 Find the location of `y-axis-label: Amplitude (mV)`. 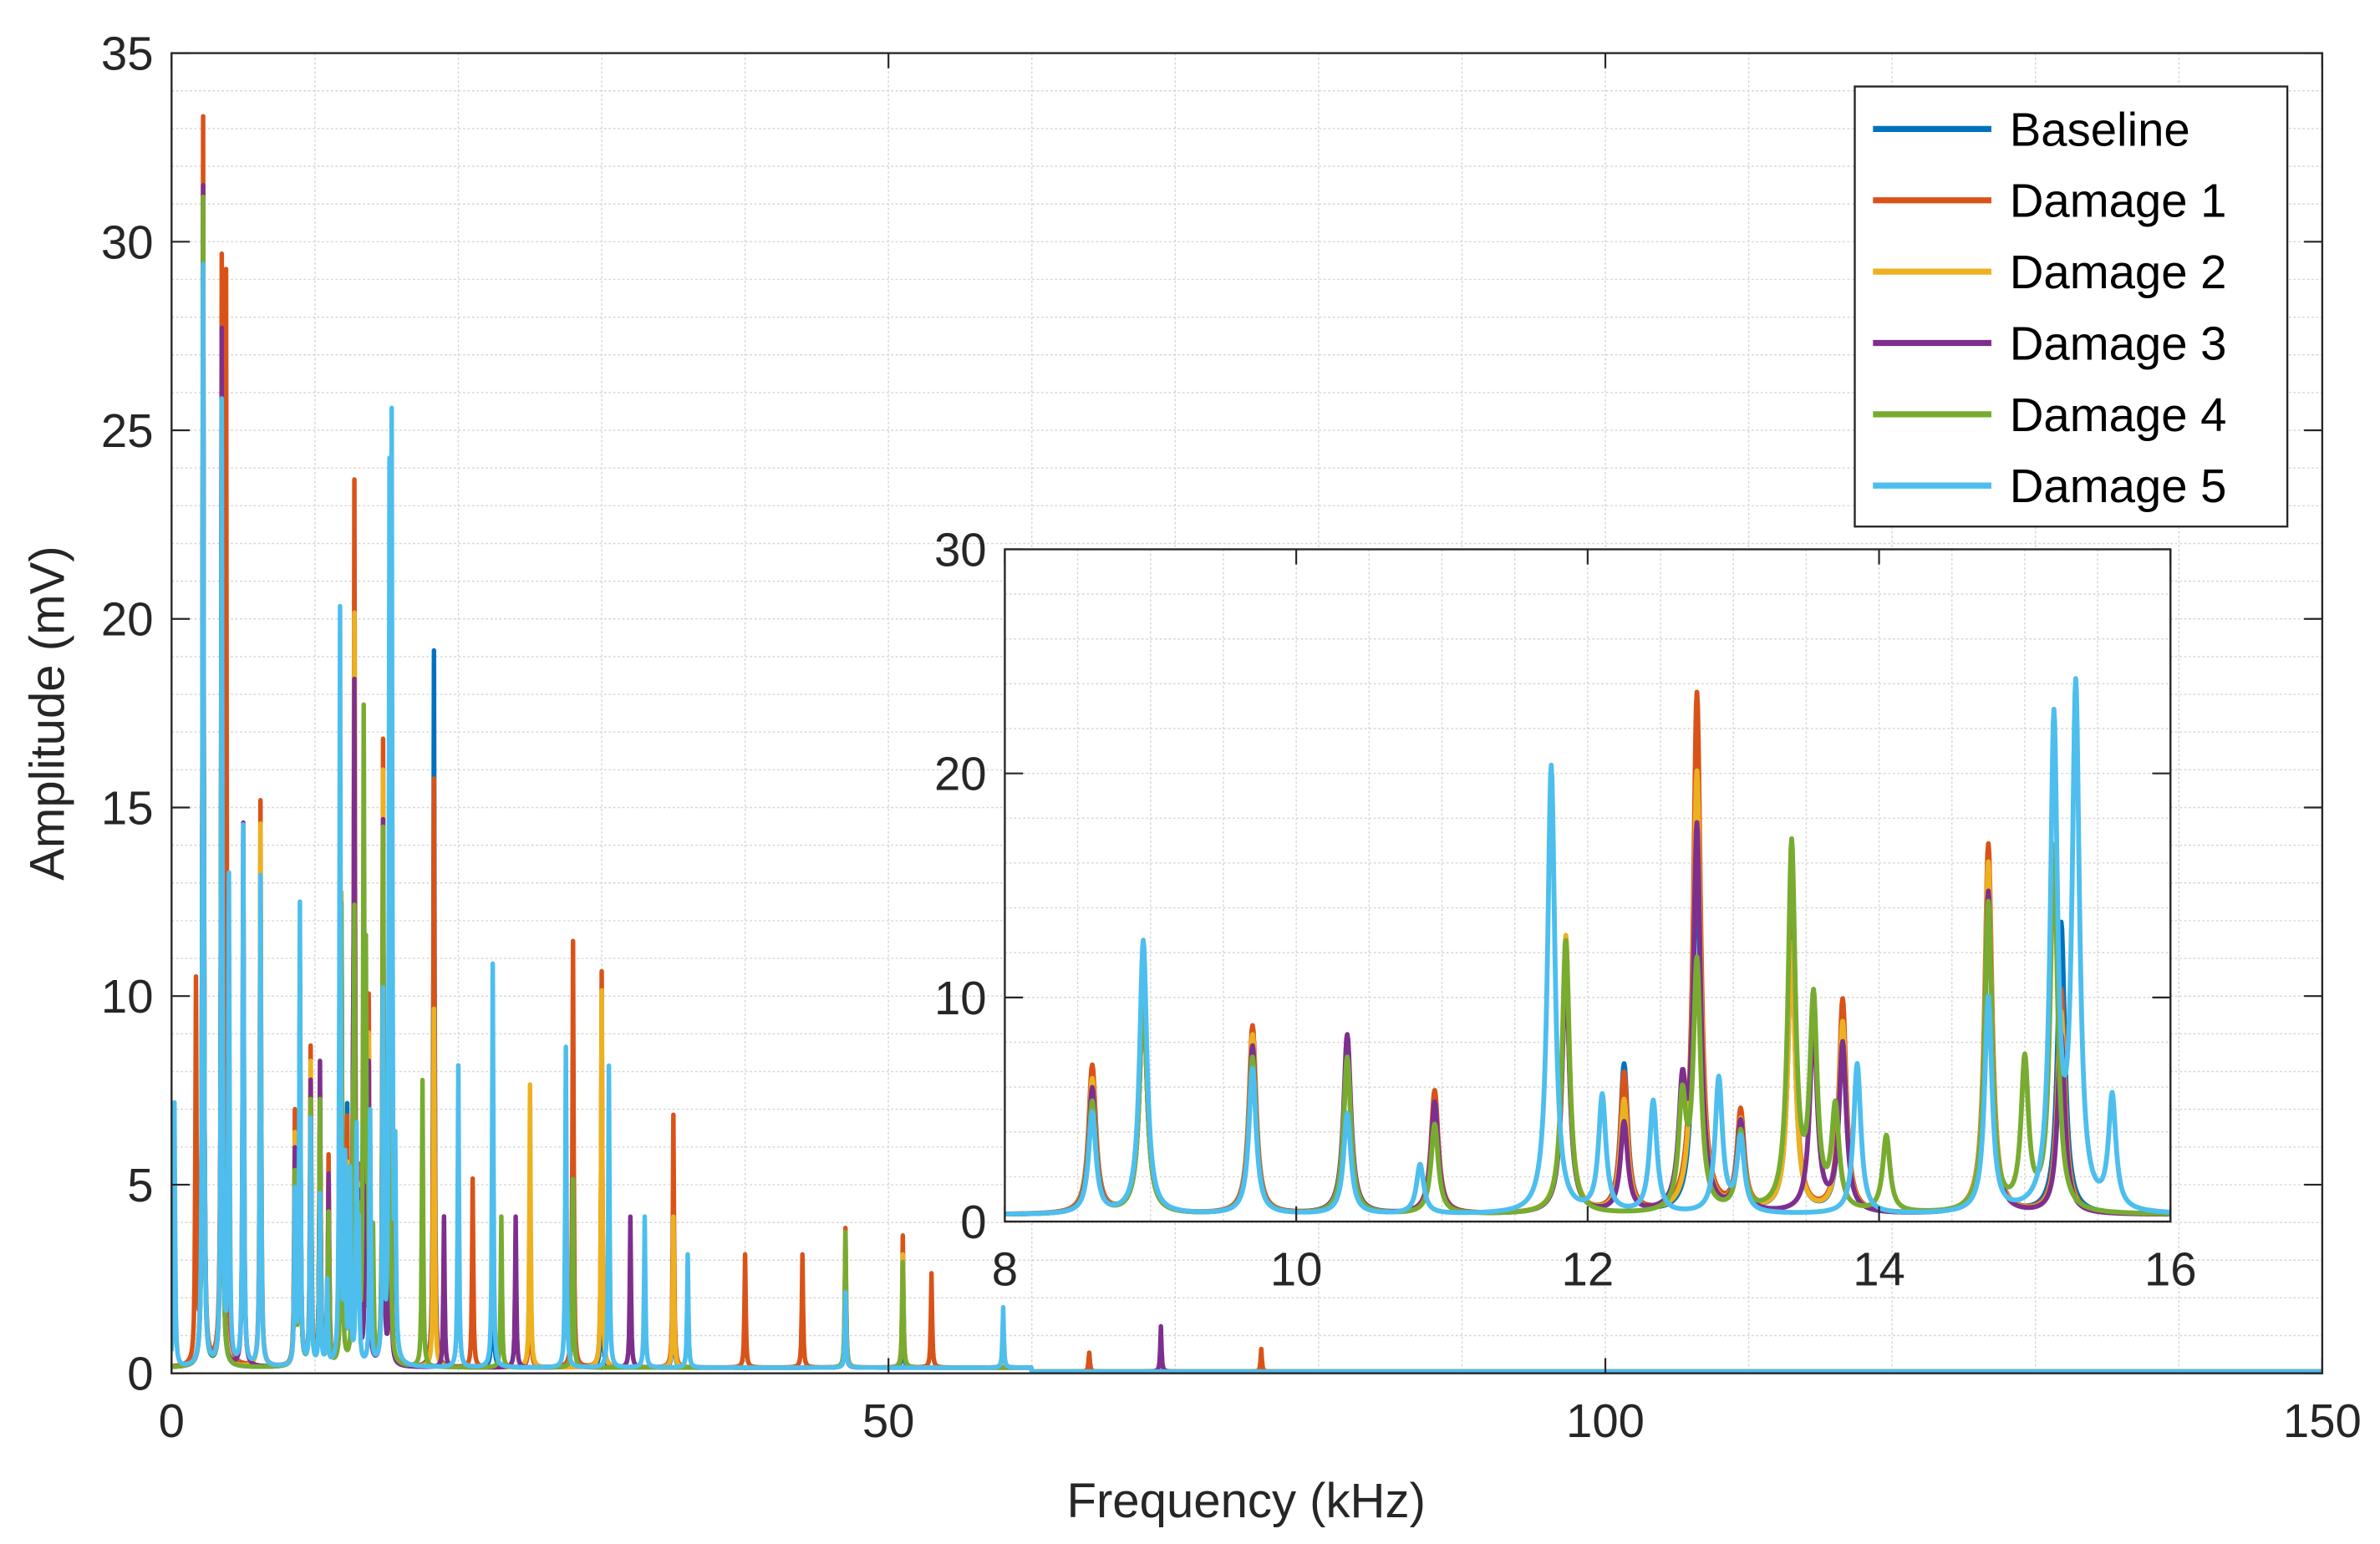

y-axis-label: Amplitude (mV) is located at coordinates (47, 713).